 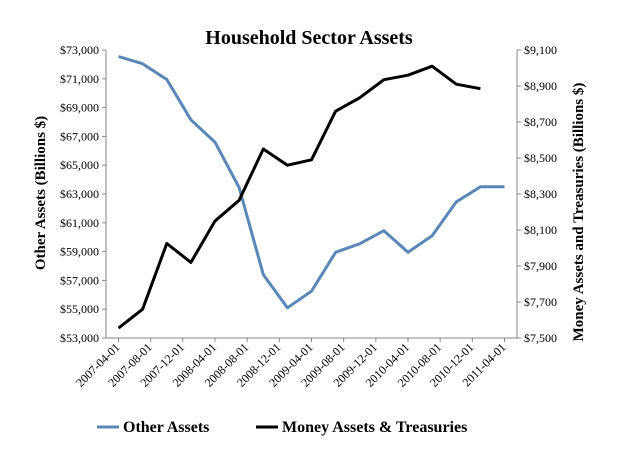 I want to click on left-axis-title: Other Assets (Billions $), so click(x=41, y=193).